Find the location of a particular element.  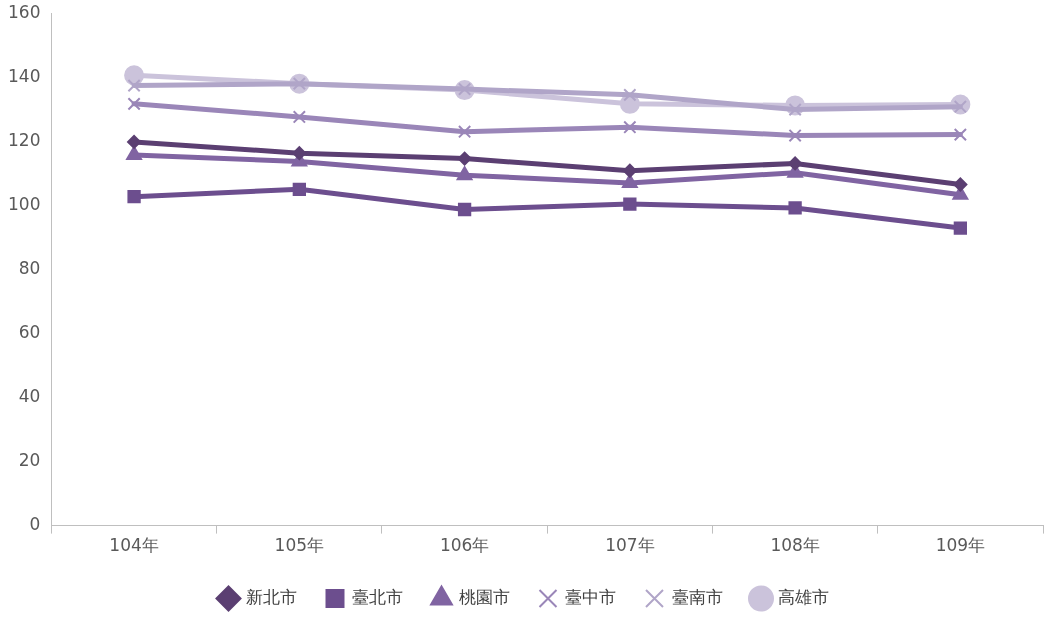

y-tick-label: 0 is located at coordinates (35, 524).